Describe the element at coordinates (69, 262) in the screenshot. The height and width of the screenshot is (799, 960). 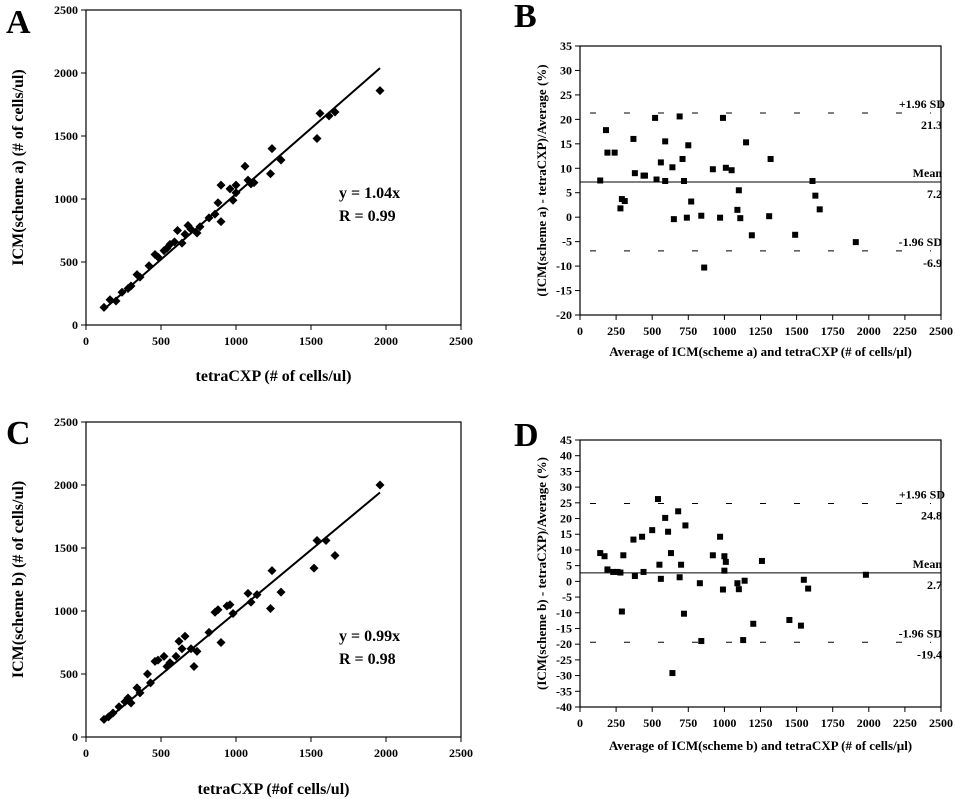
I see `y-tick-label: 500` at that location.